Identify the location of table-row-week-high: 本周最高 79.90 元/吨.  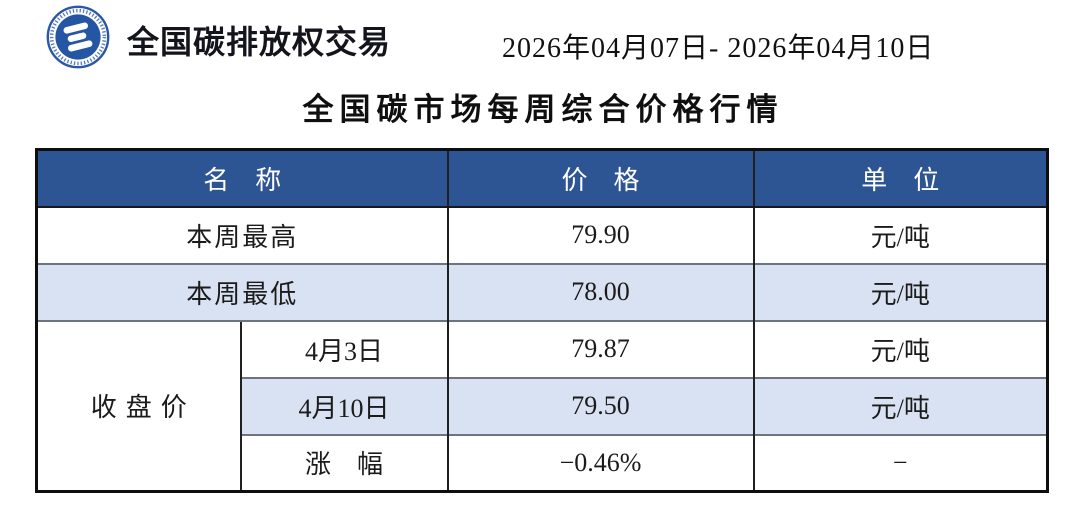
(541, 234).